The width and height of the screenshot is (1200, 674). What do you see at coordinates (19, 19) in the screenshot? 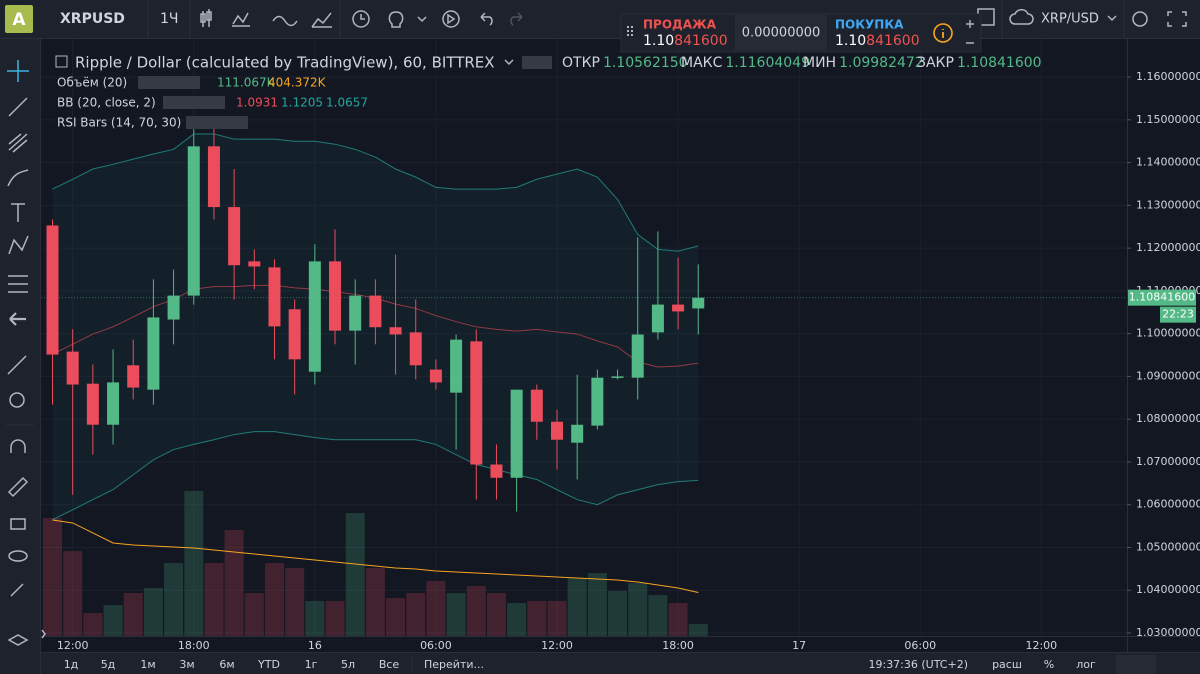
I see `avatar` at bounding box center [19, 19].